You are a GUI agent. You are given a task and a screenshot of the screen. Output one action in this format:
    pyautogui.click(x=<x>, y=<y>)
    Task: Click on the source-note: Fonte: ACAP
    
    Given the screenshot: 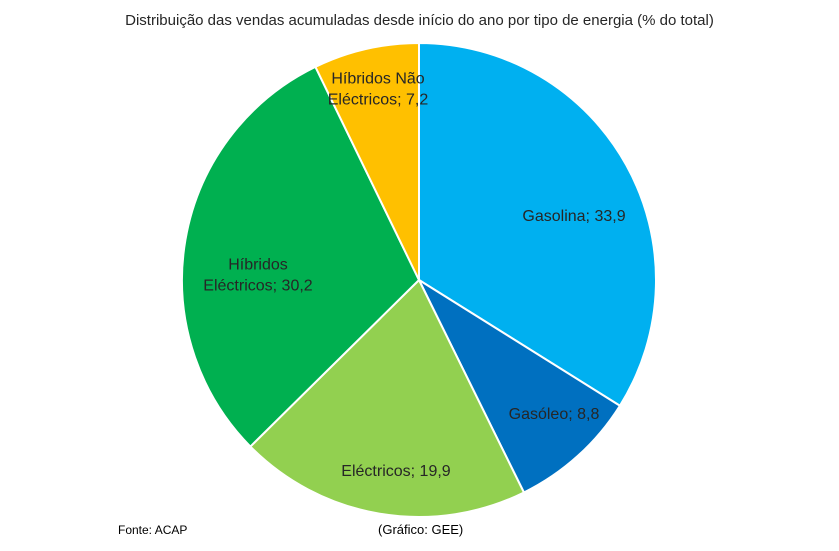 What is the action you would take?
    pyautogui.click(x=153, y=530)
    